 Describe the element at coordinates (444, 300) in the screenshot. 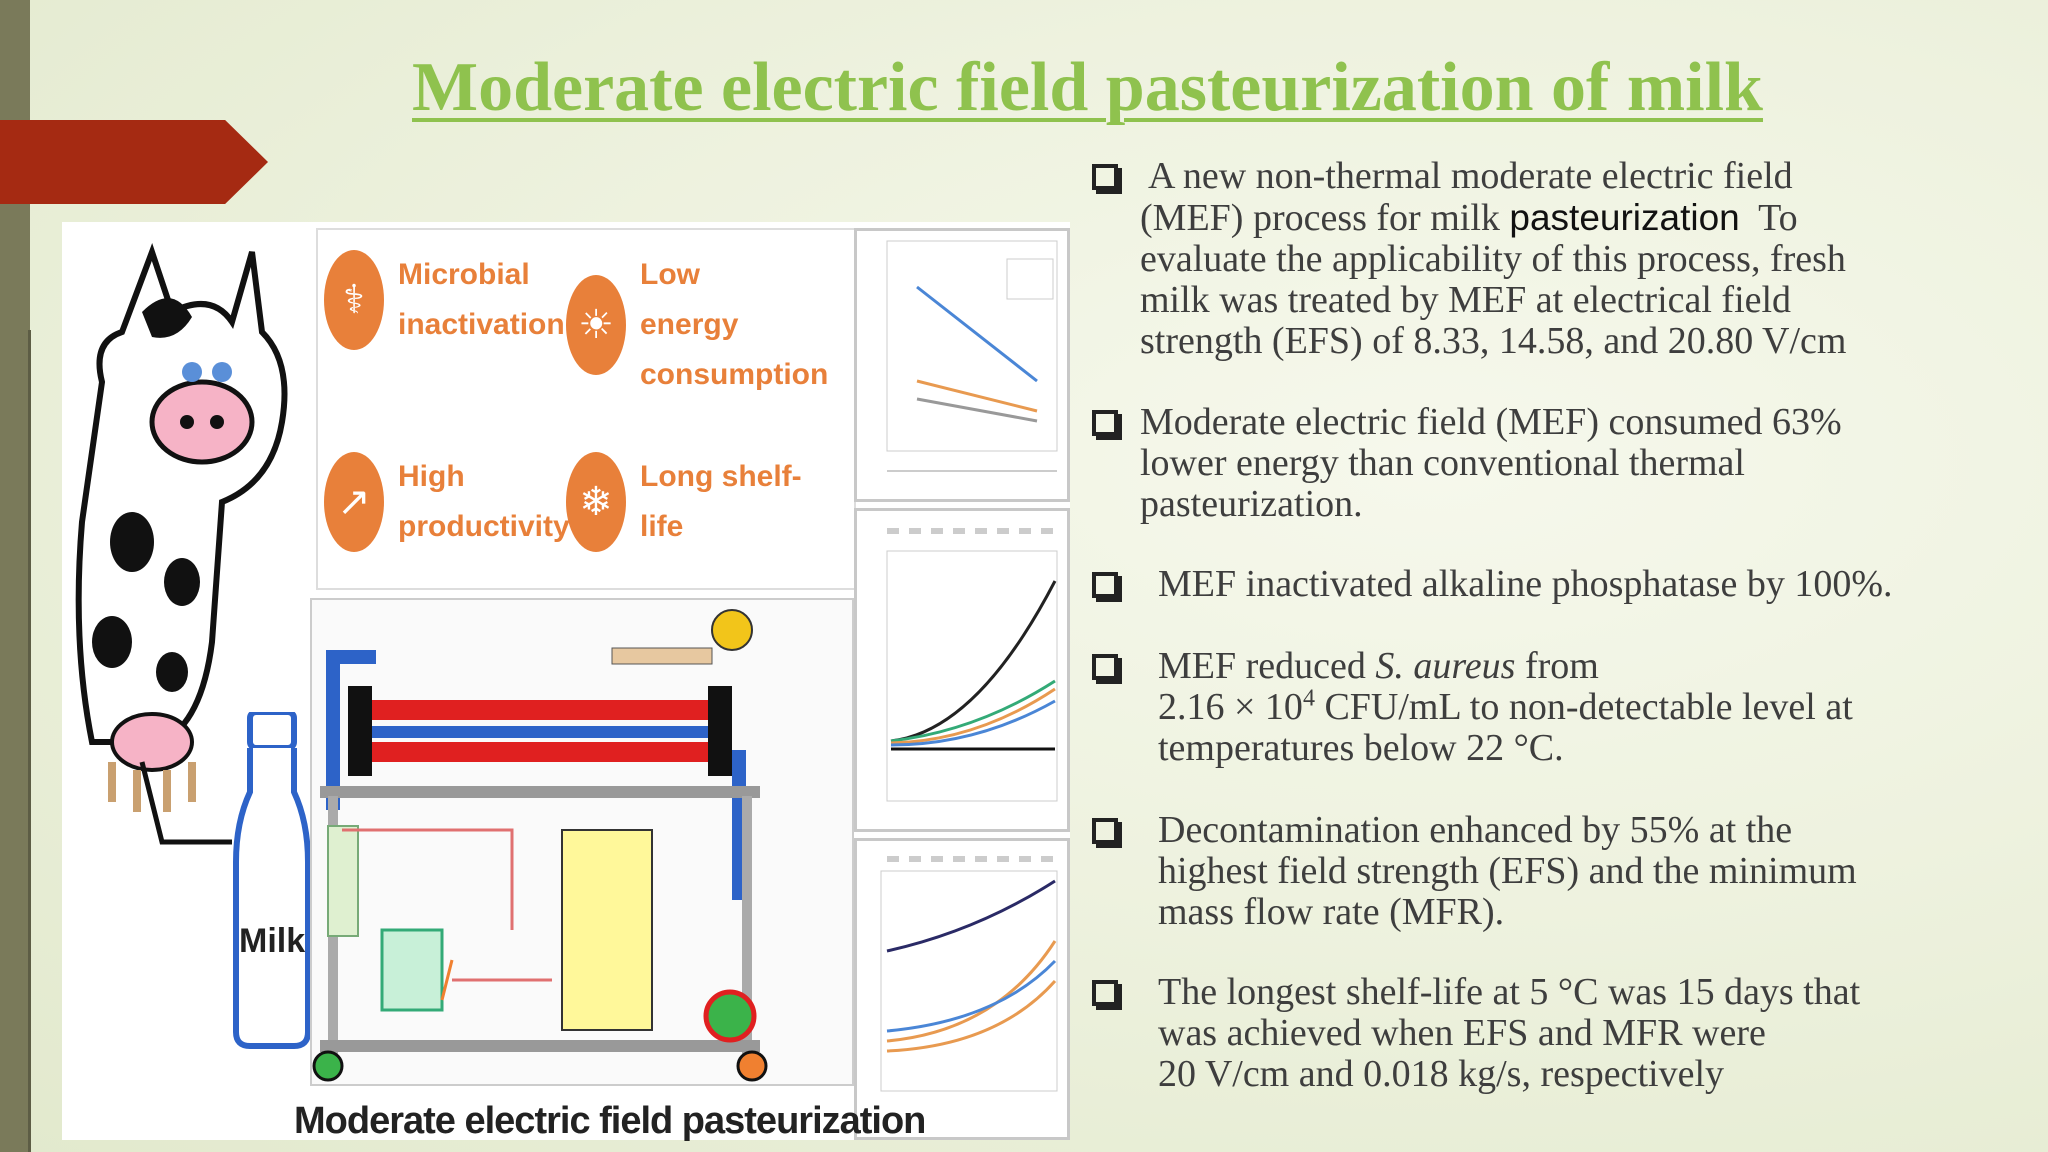

I see `benefit-microbial: ⚕ Microbial inactivation` at that location.